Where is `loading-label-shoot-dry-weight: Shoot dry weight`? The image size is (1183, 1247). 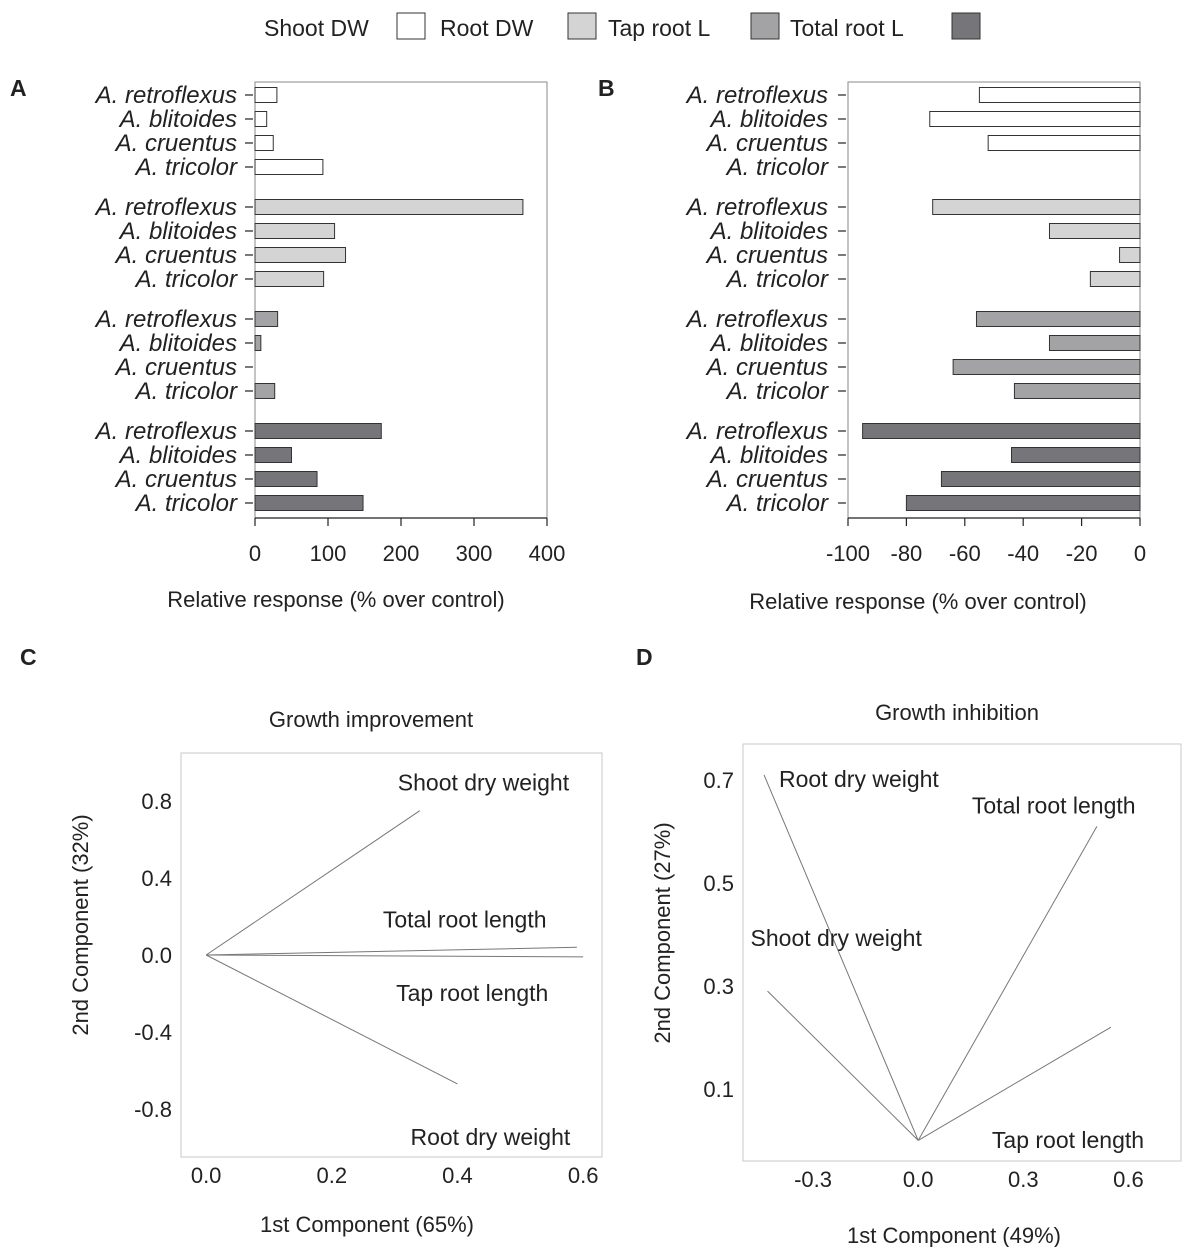 loading-label-shoot-dry-weight: Shoot dry weight is located at coordinates (837, 938).